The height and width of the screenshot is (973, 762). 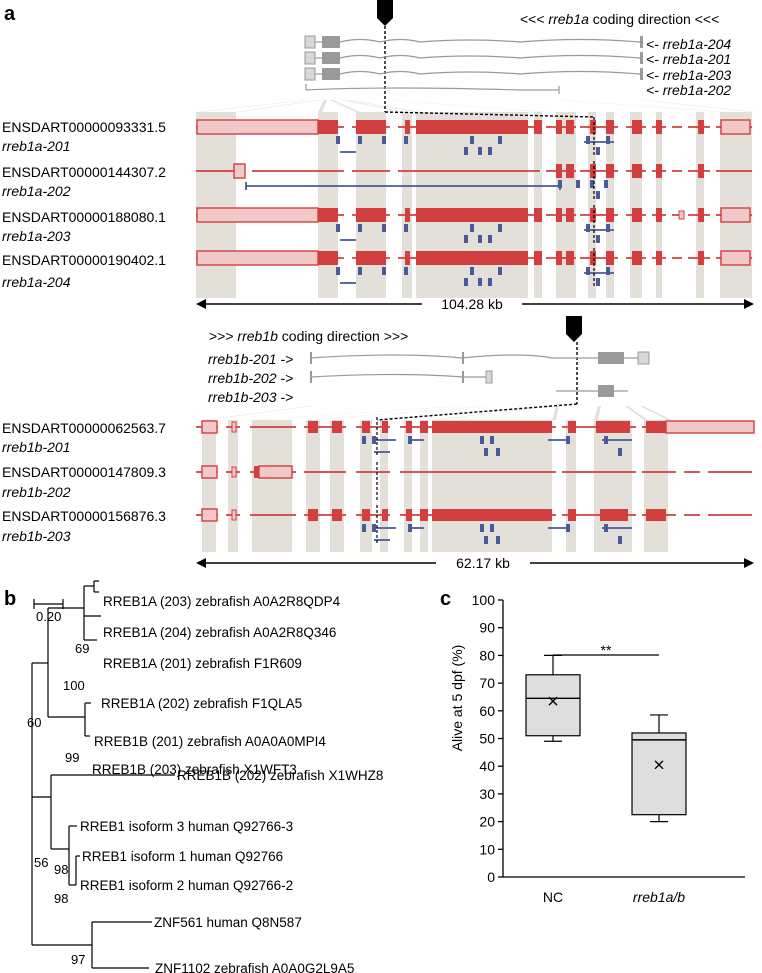 What do you see at coordinates (182, 856) in the screenshot?
I see `tree-leaf: RREB1 isoform 1 human Q92766` at bounding box center [182, 856].